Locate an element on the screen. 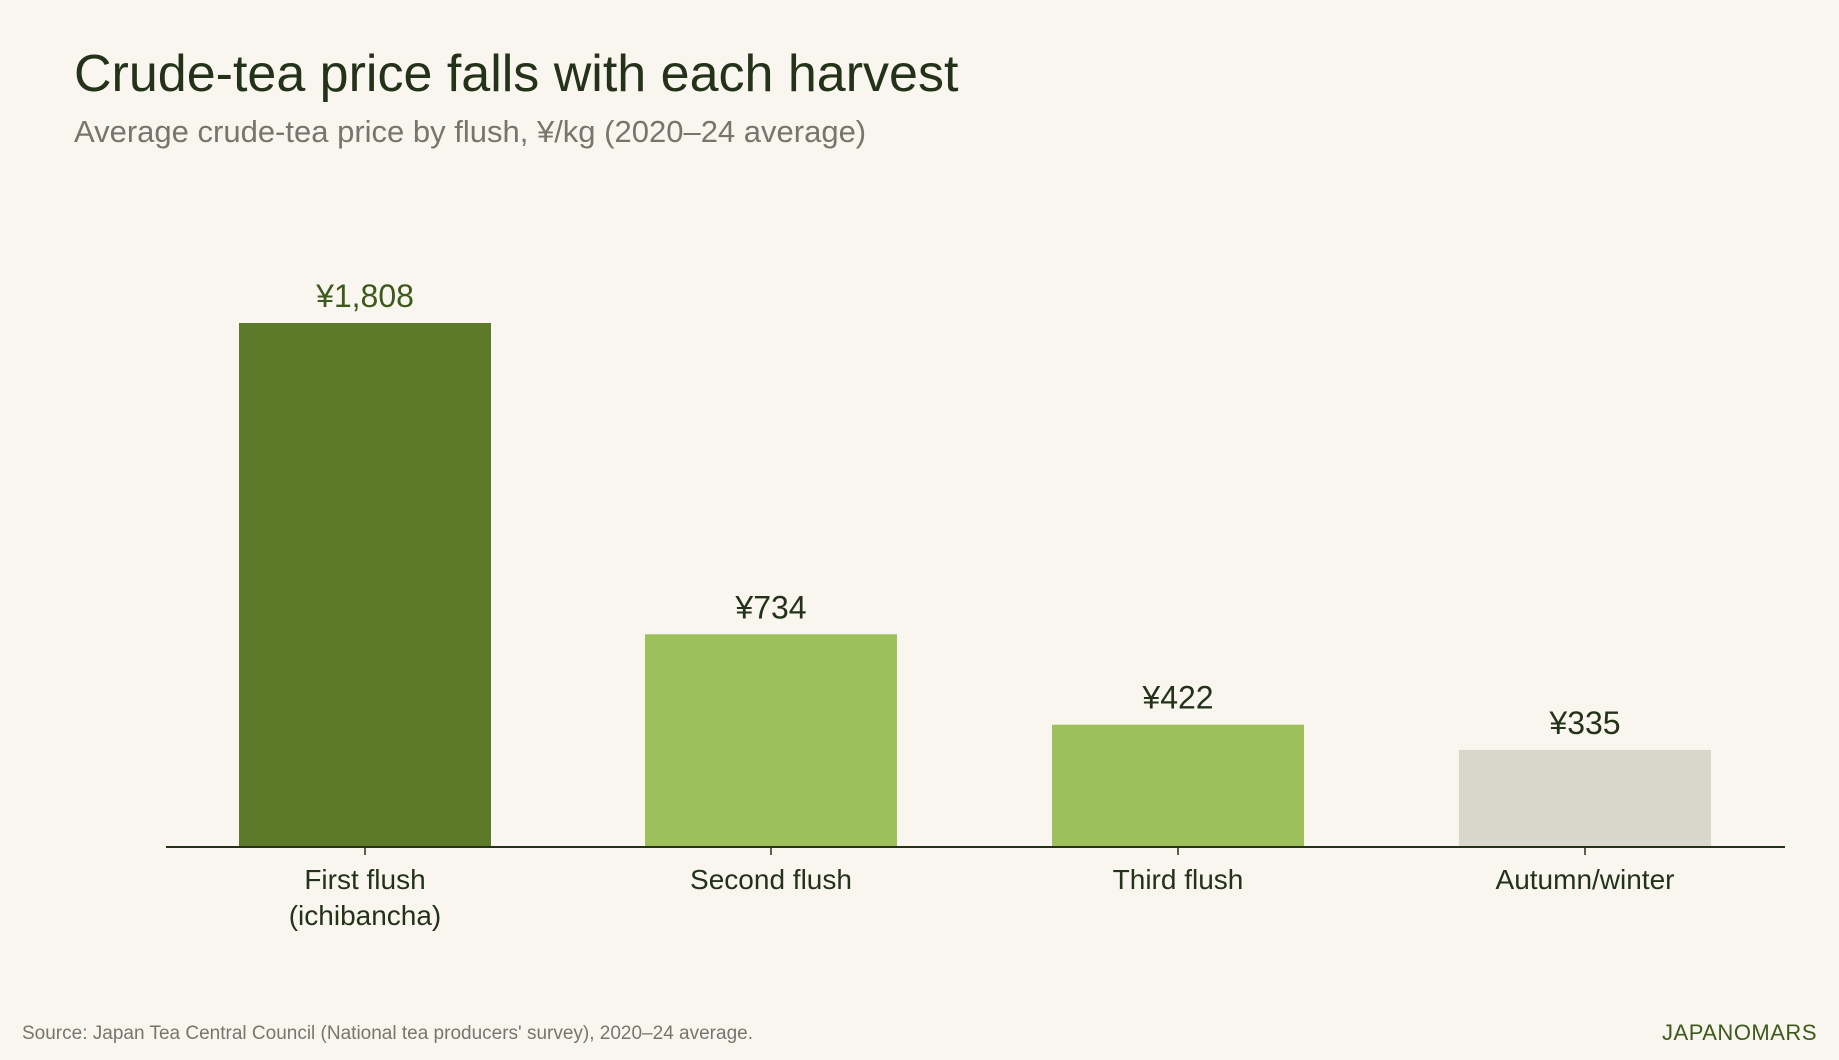  bar-value-label: ¥734 is located at coordinates (770, 607).